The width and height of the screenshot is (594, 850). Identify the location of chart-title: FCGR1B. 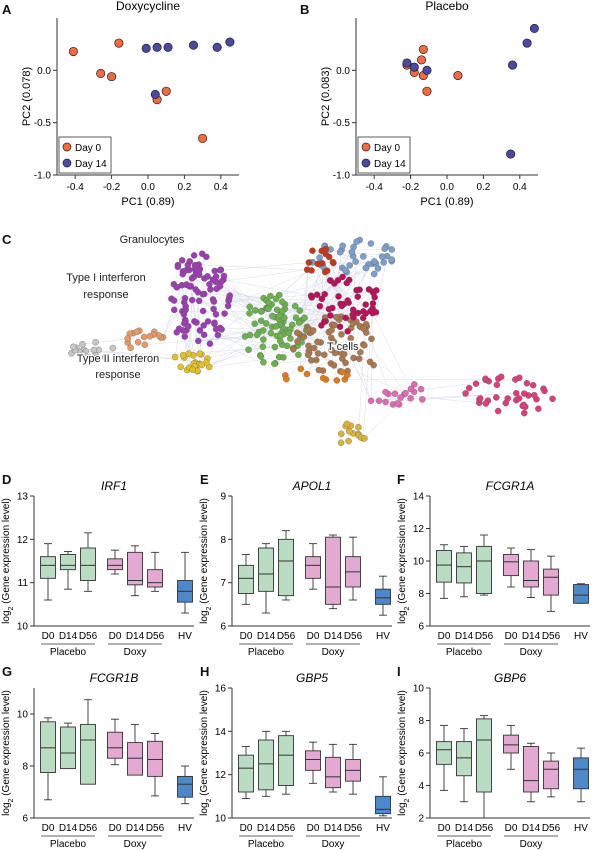
(114, 678).